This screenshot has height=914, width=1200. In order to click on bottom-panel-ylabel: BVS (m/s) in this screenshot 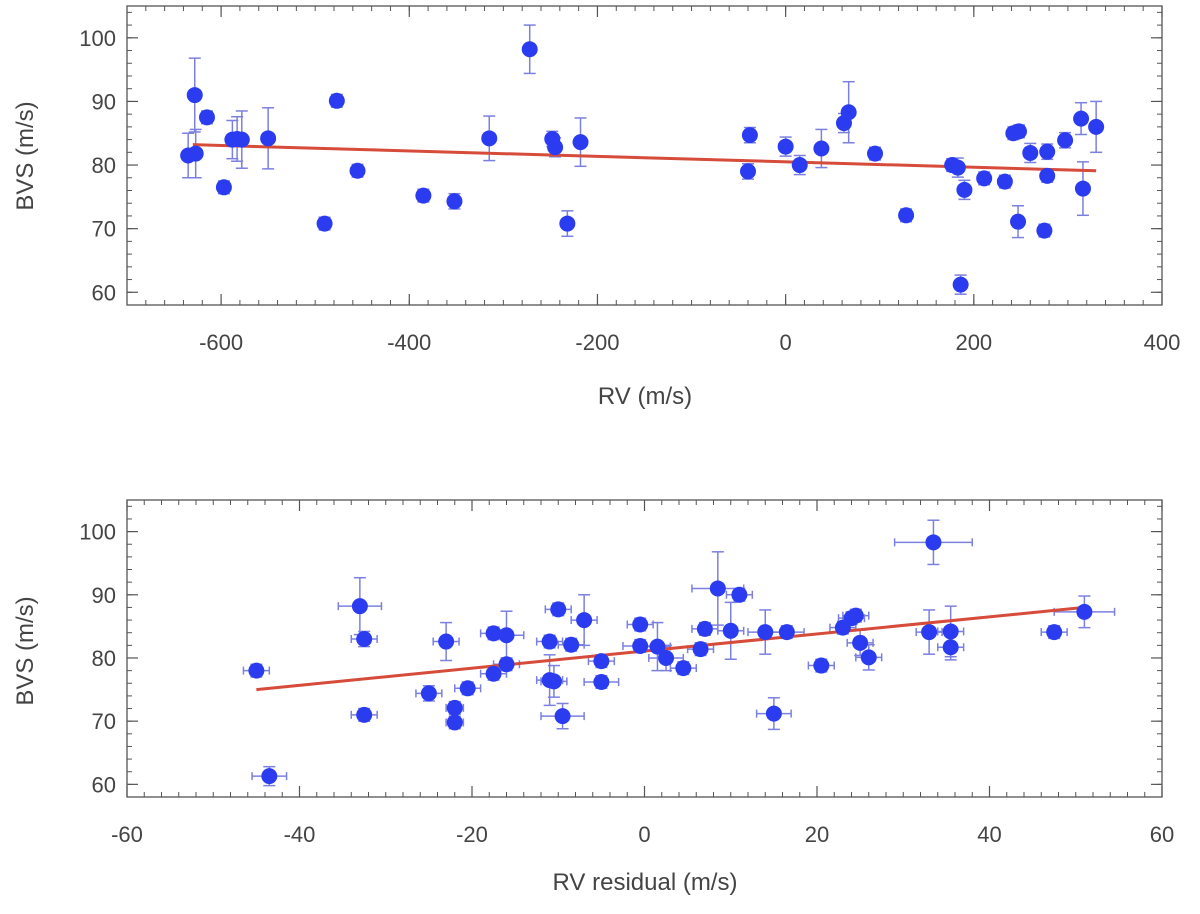, I will do `click(25, 650)`.